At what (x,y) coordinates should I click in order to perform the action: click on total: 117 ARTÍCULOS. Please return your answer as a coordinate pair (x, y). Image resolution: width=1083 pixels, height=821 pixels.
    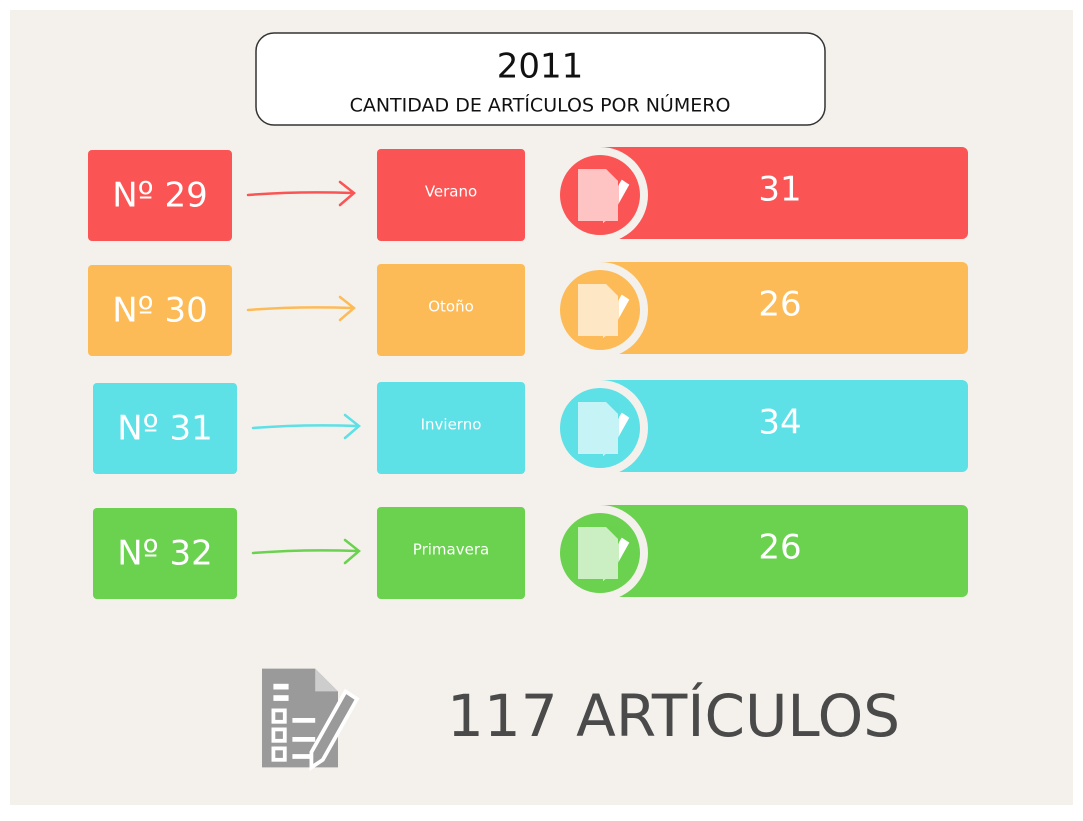
    Looking at the image, I should click on (673, 715).